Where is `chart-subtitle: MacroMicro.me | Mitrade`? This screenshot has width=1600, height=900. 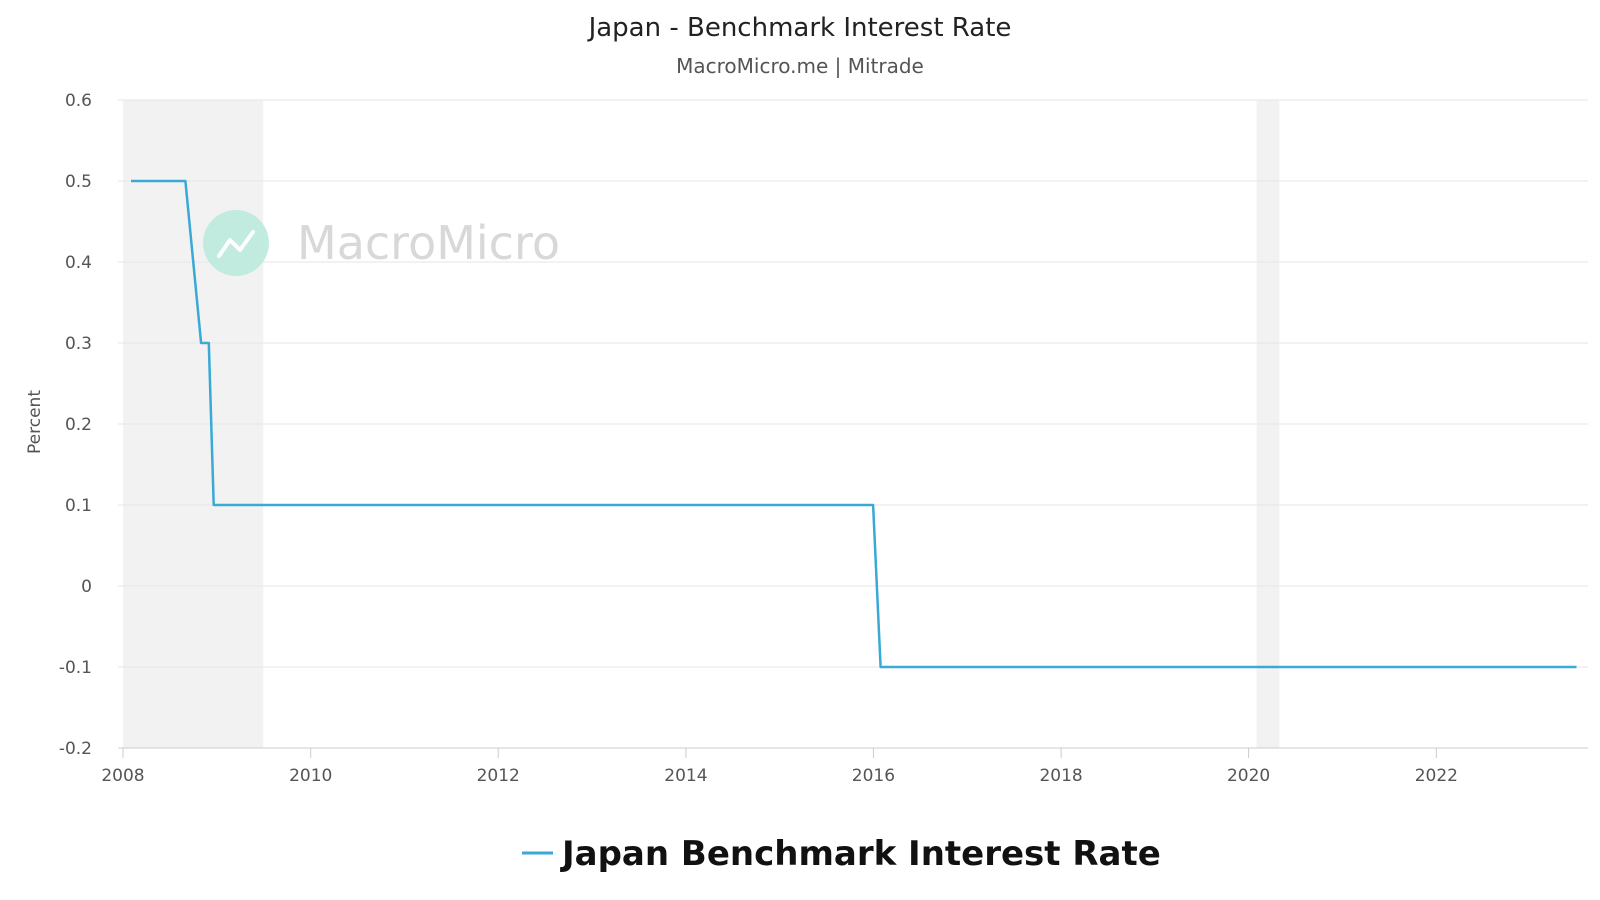
chart-subtitle: MacroMicro.me | Mitrade is located at coordinates (800, 66).